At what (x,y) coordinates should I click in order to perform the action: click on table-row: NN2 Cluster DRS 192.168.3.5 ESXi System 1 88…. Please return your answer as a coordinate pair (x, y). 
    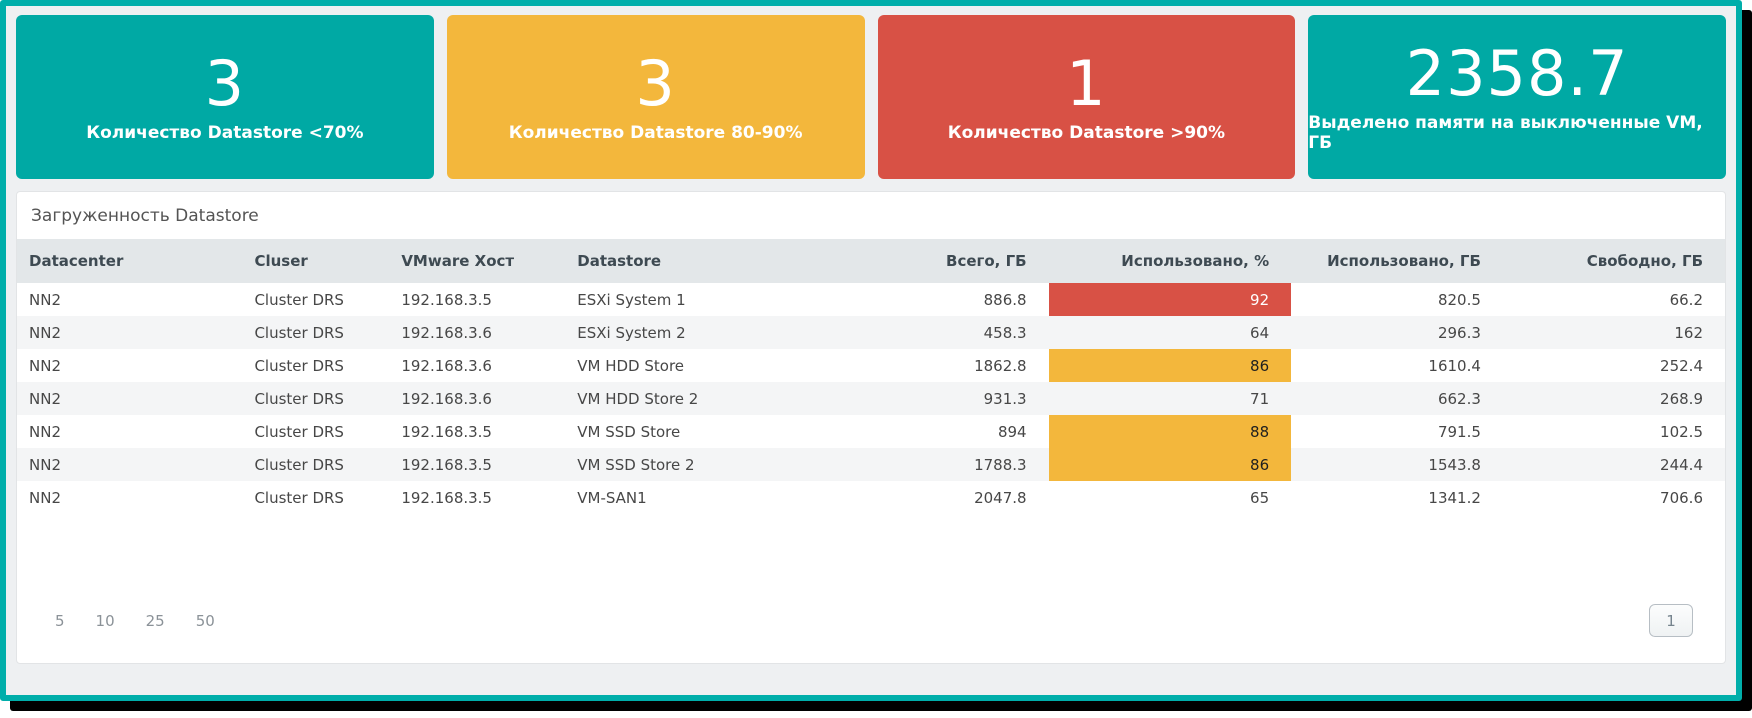
    Looking at the image, I should click on (871, 299).